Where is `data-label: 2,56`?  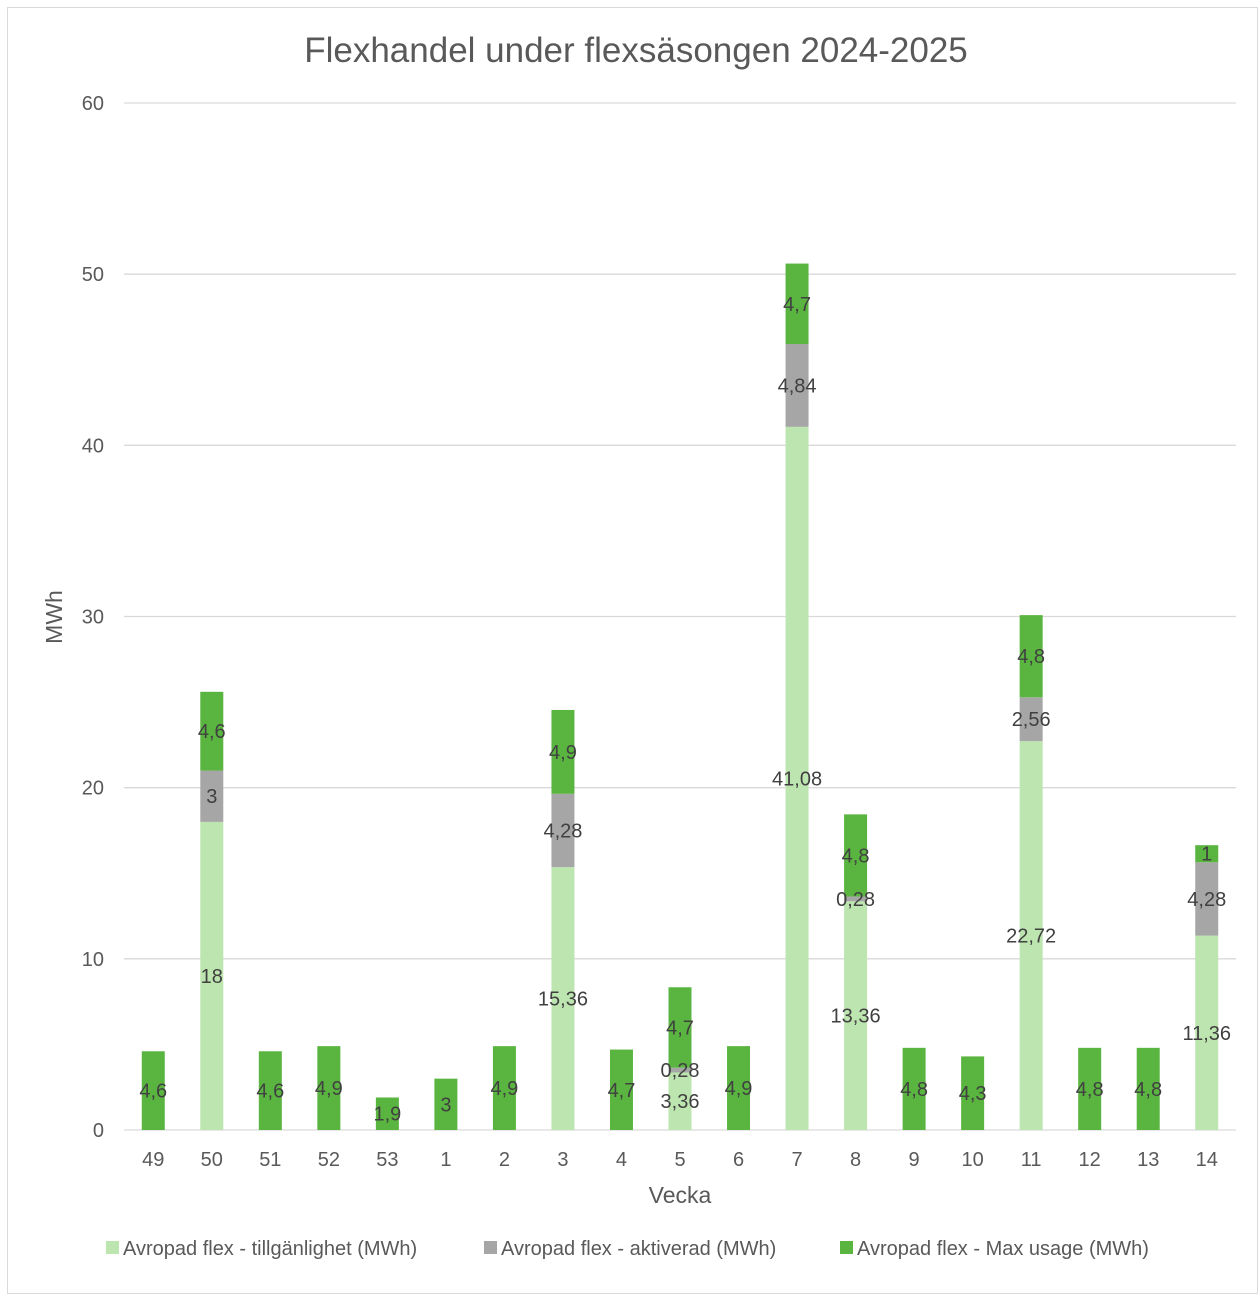 data-label: 2,56 is located at coordinates (1031, 720).